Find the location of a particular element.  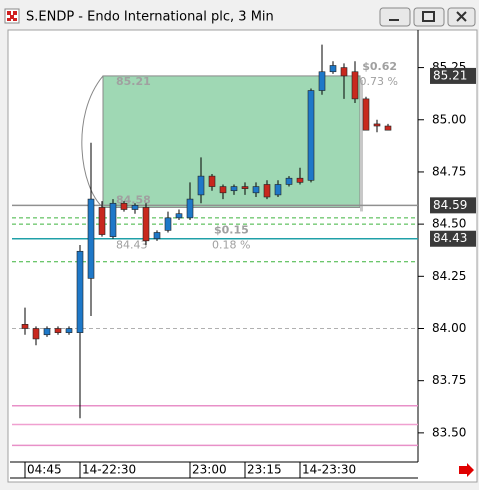

close-button is located at coordinates (461, 17).